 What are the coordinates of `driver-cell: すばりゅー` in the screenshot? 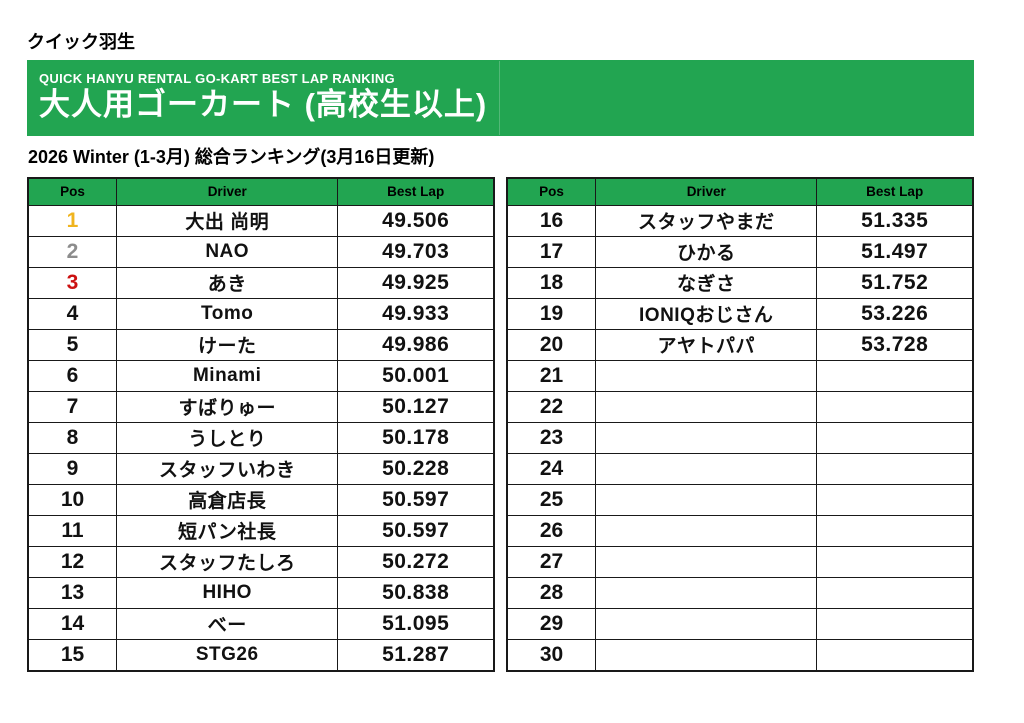 It's located at (227, 406).